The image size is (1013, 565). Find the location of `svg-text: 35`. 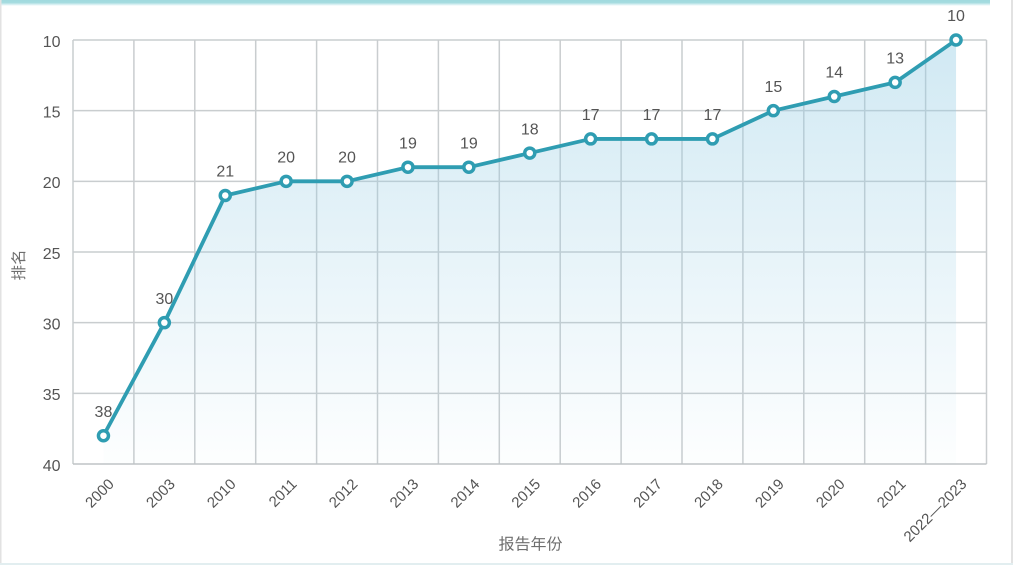

svg-text: 35 is located at coordinates (52, 395).